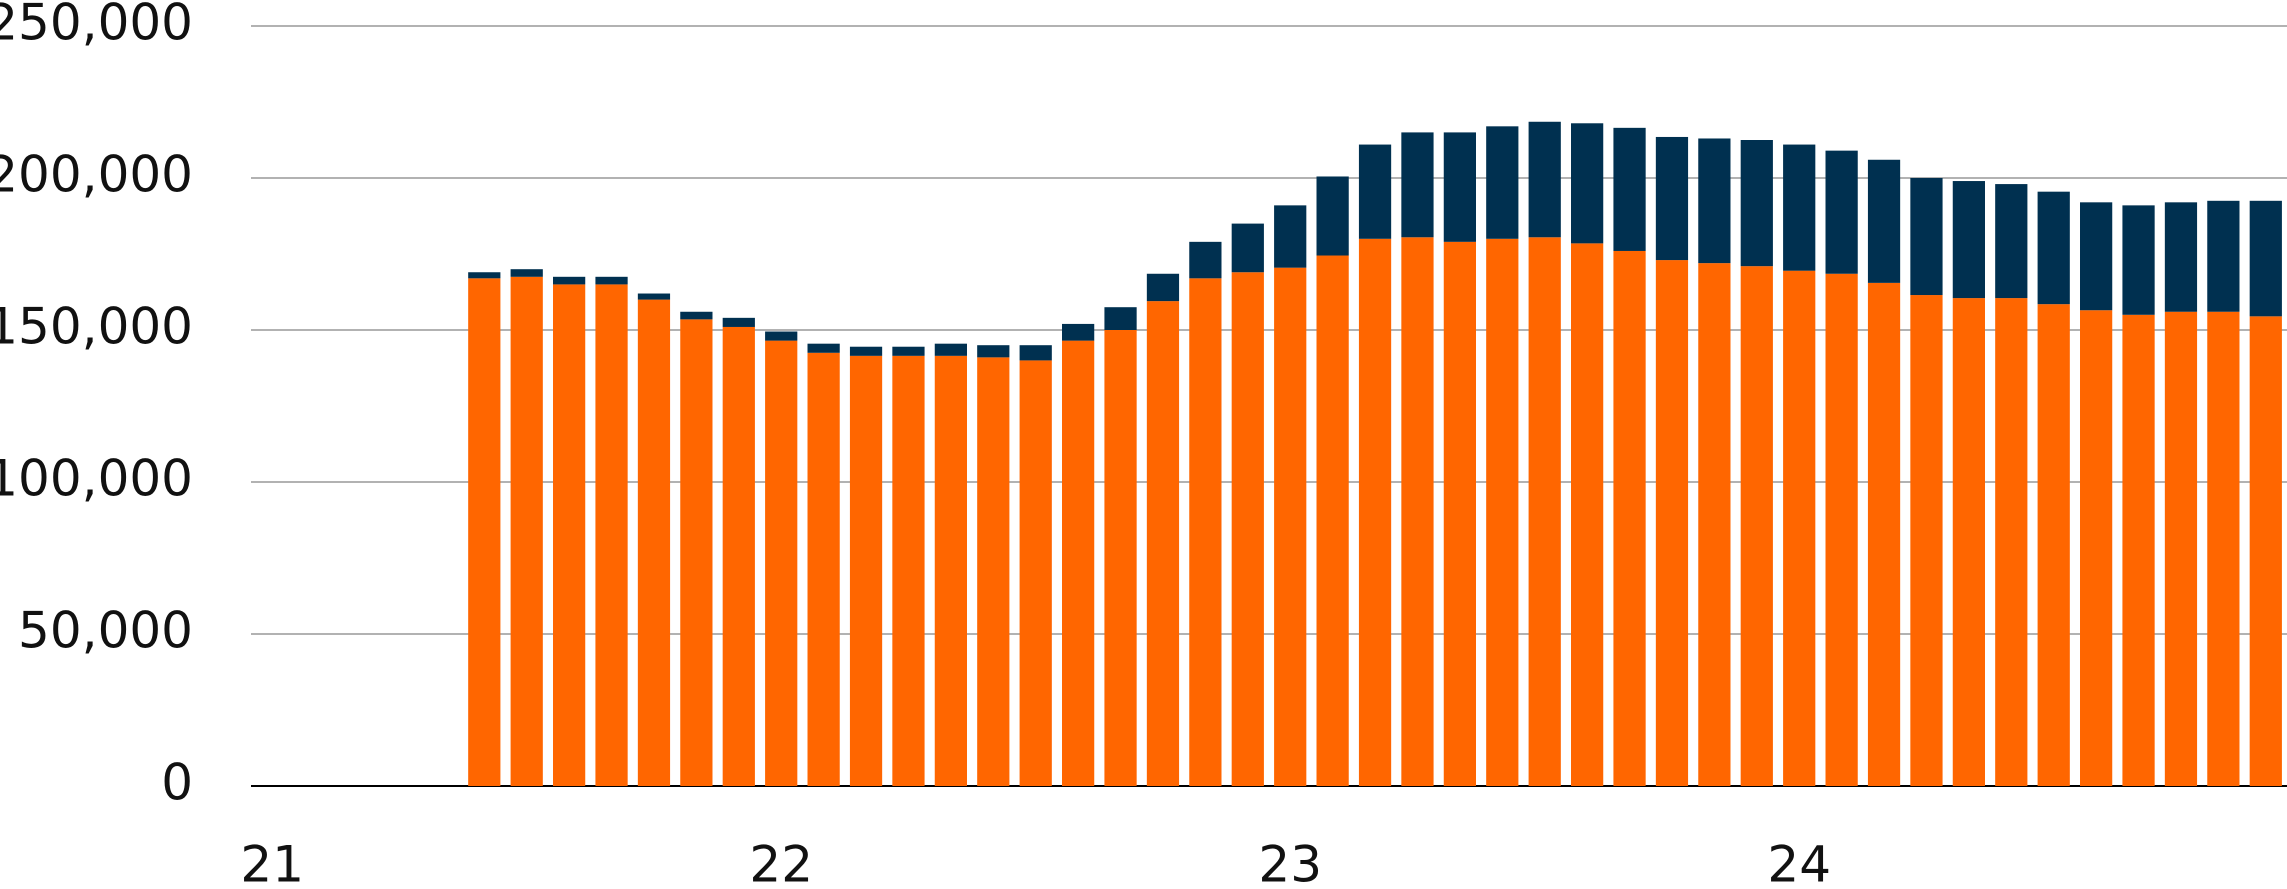 The width and height of the screenshot is (2287, 889). Describe the element at coordinates (96, 479) in the screenshot. I see `y-tick-label: 100,000` at that location.